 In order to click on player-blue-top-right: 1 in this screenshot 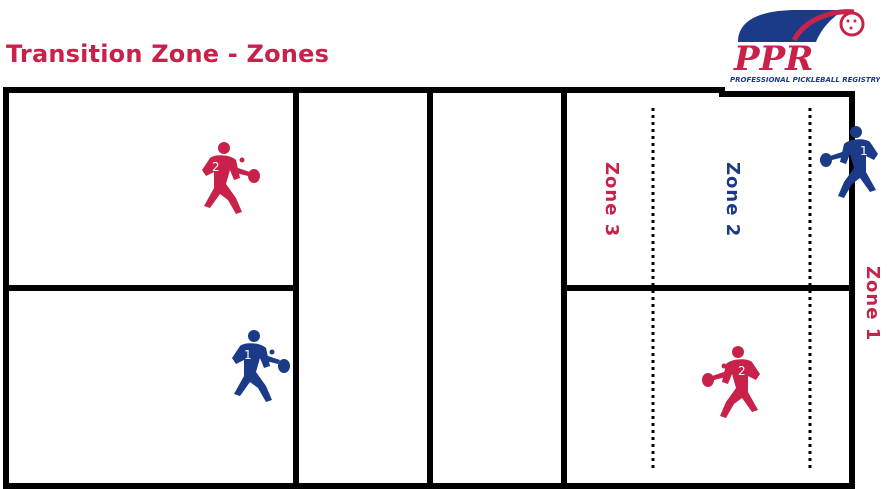, I will do `click(853, 164)`.